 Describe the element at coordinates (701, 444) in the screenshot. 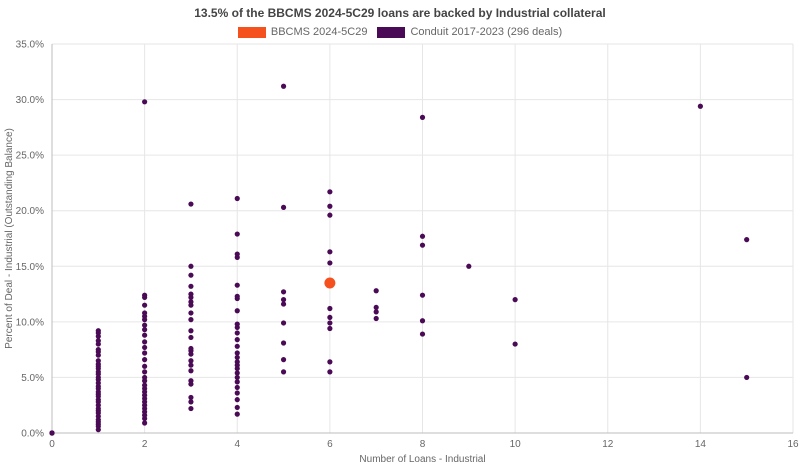

I see `x-tick-label: 14` at that location.